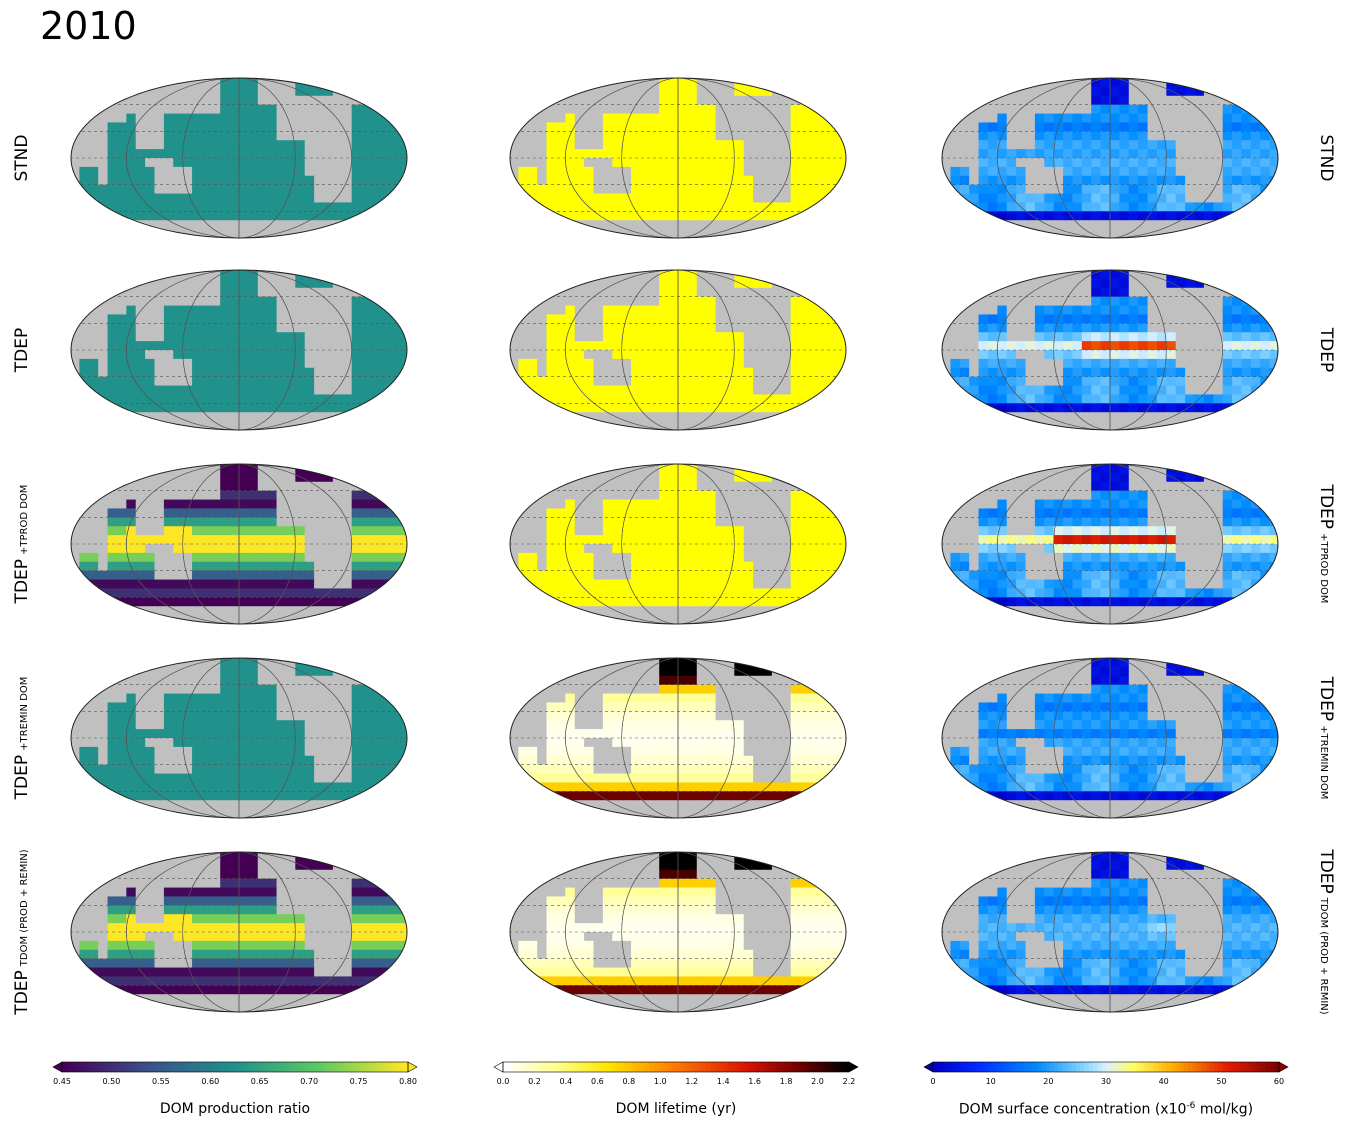  Describe the element at coordinates (1221, 1081) in the screenshot. I see `colorbar-tick: 50` at that location.